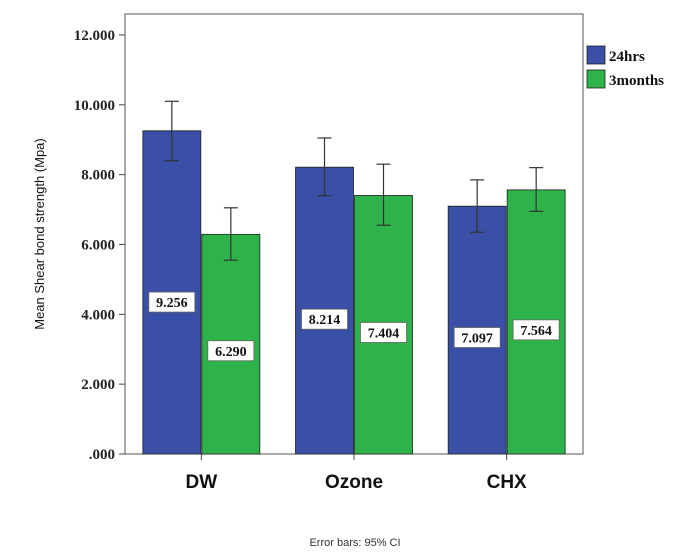 This screenshot has height=553, width=700. I want to click on data-label-3months-Ozone: 7.404, so click(384, 333).